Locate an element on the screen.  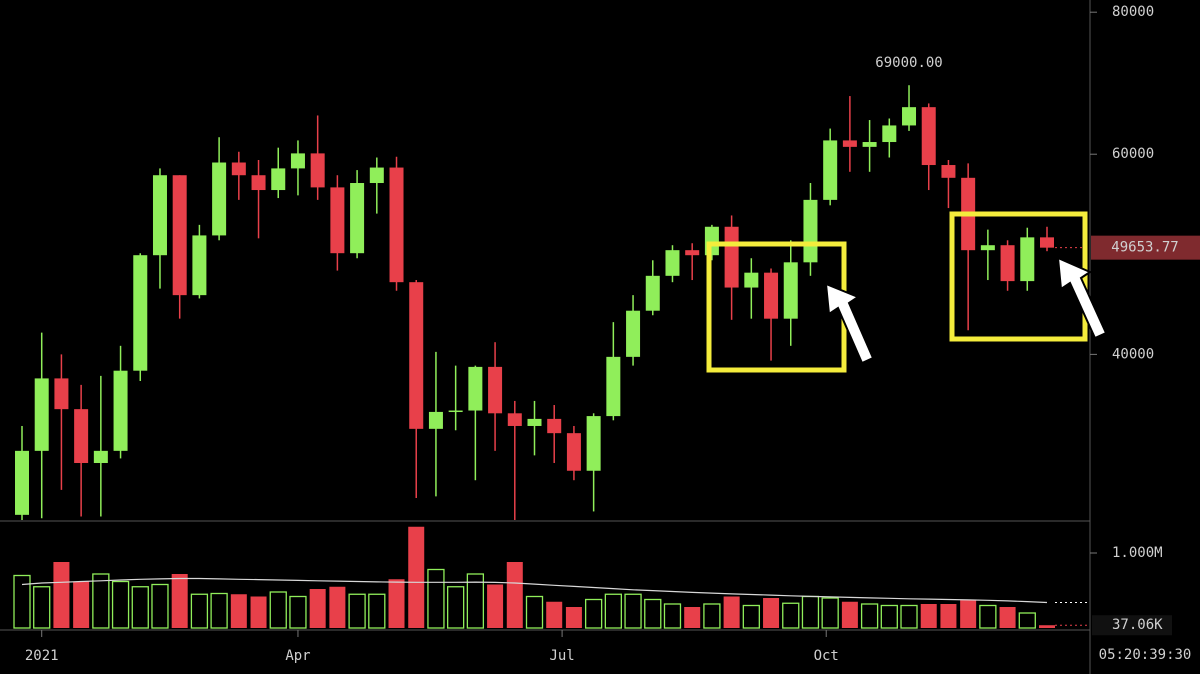
volume-label-box is located at coordinates (1132, 625).